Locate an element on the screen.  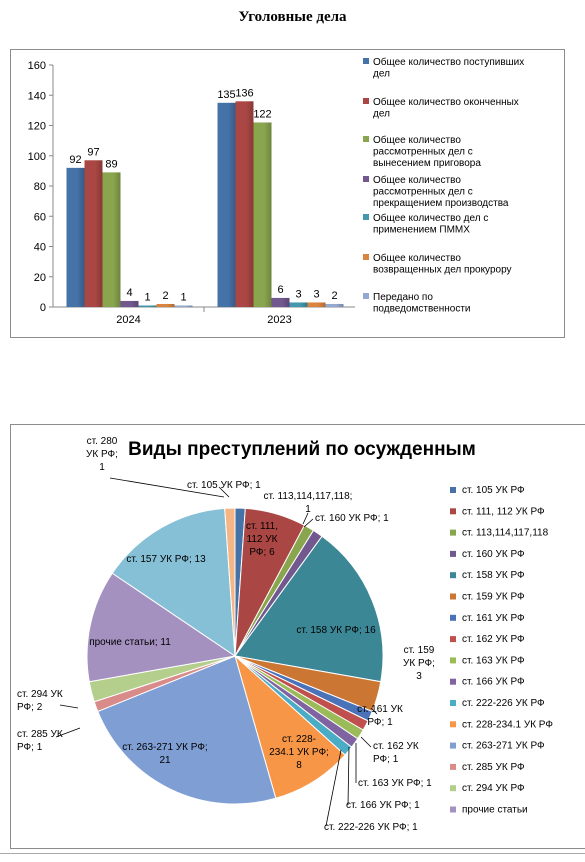
legend-label: ст. 228-234.1 УК РФ is located at coordinates (507, 724).